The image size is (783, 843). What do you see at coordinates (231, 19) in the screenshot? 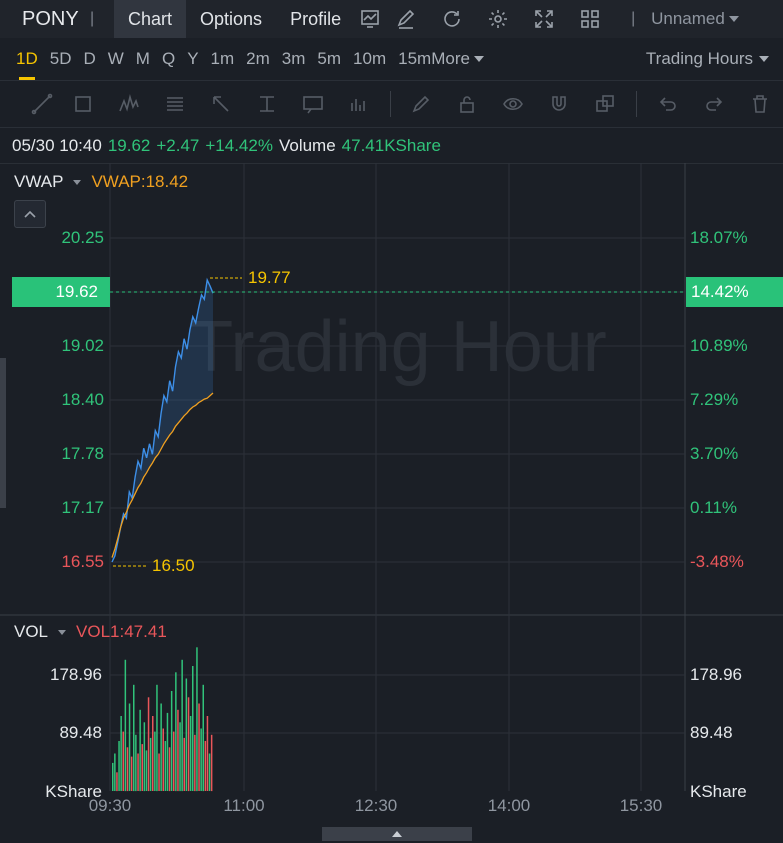
I see `tab-options: Options` at bounding box center [231, 19].